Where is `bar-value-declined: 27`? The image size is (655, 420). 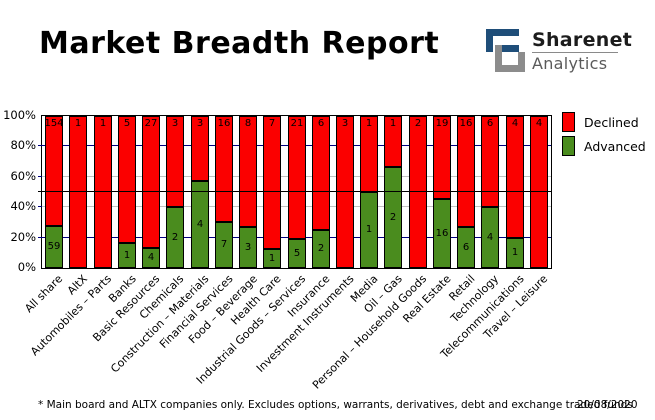
bar-value-declined: 27 is located at coordinates (151, 123).